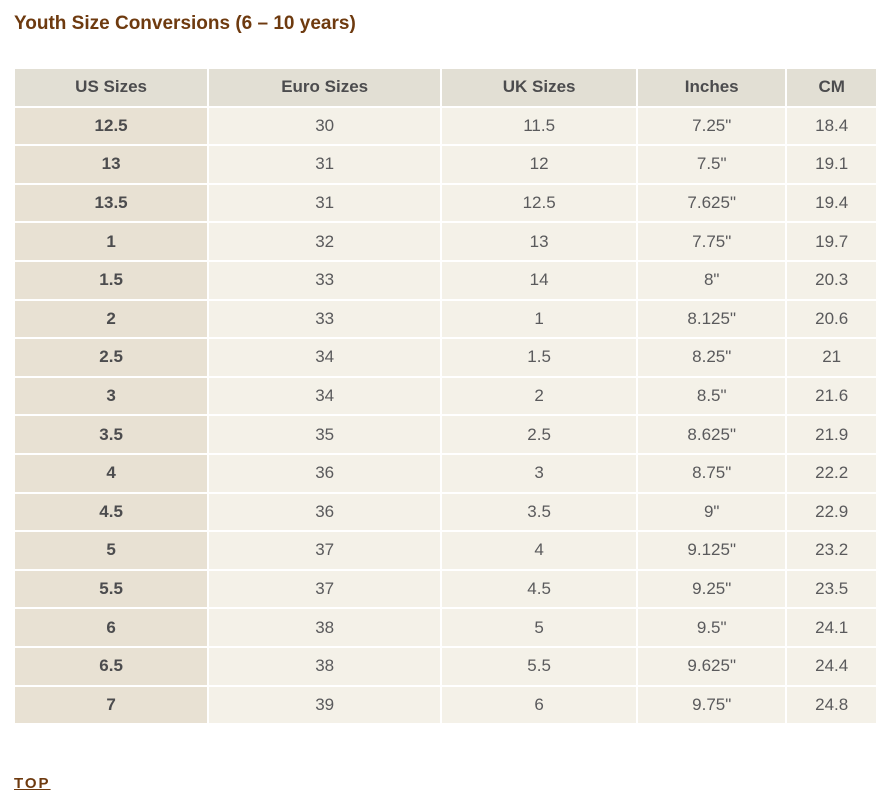 This screenshot has height=792, width=892. I want to click on table-row: 6.5 38 5.5 9.625" 24.4, so click(445, 666).